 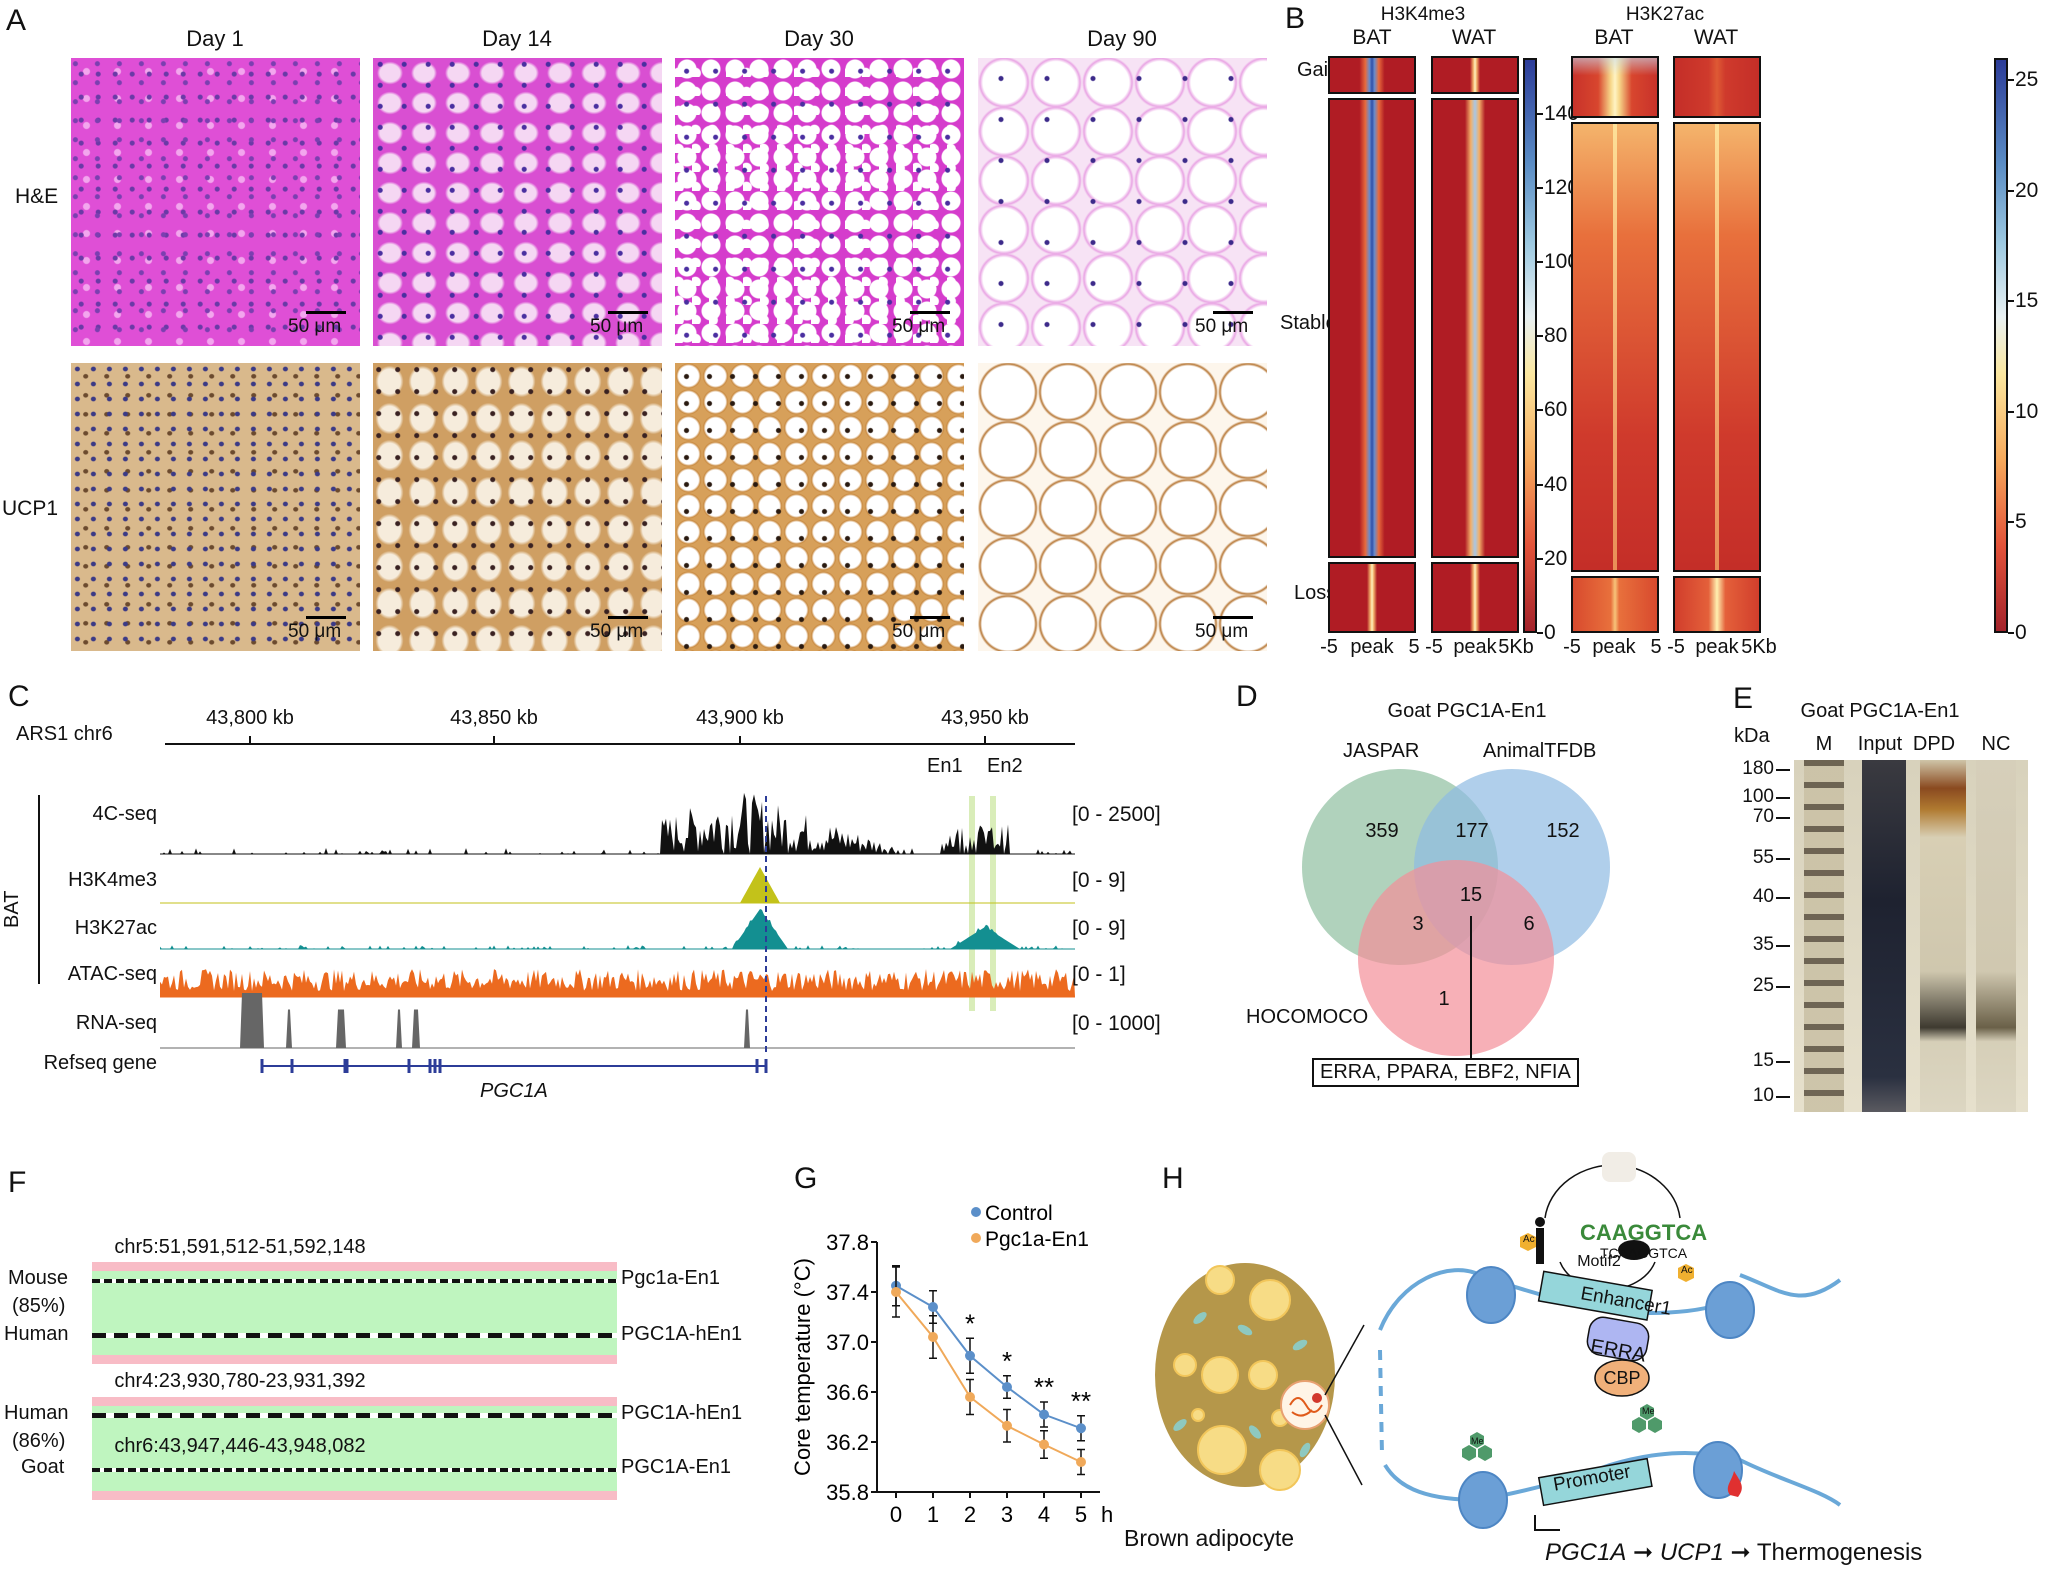 I want to click on marker-label: 25, so click(x=1763, y=985).